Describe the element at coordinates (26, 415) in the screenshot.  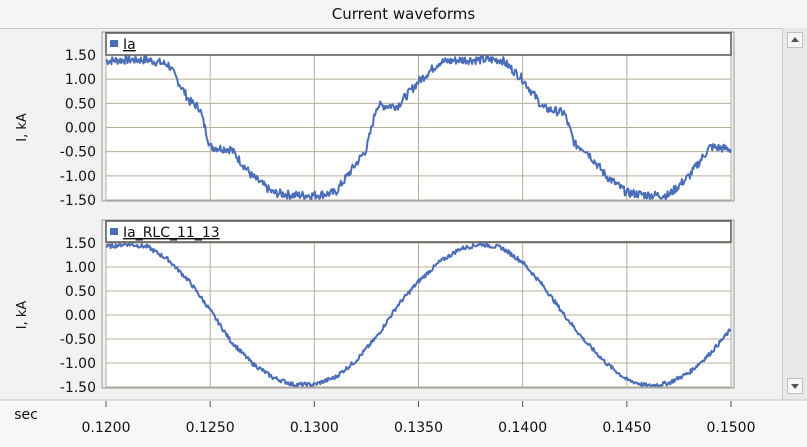
I see `x-unit-label: sec` at that location.